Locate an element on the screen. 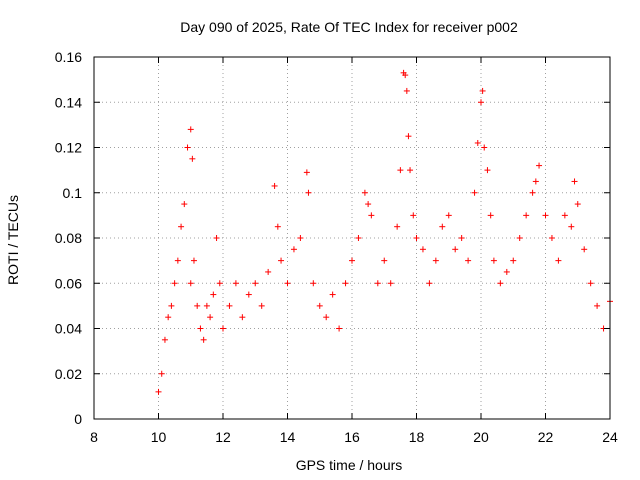 This screenshot has height=480, width=640. x-tick-label: 10 is located at coordinates (159, 437).